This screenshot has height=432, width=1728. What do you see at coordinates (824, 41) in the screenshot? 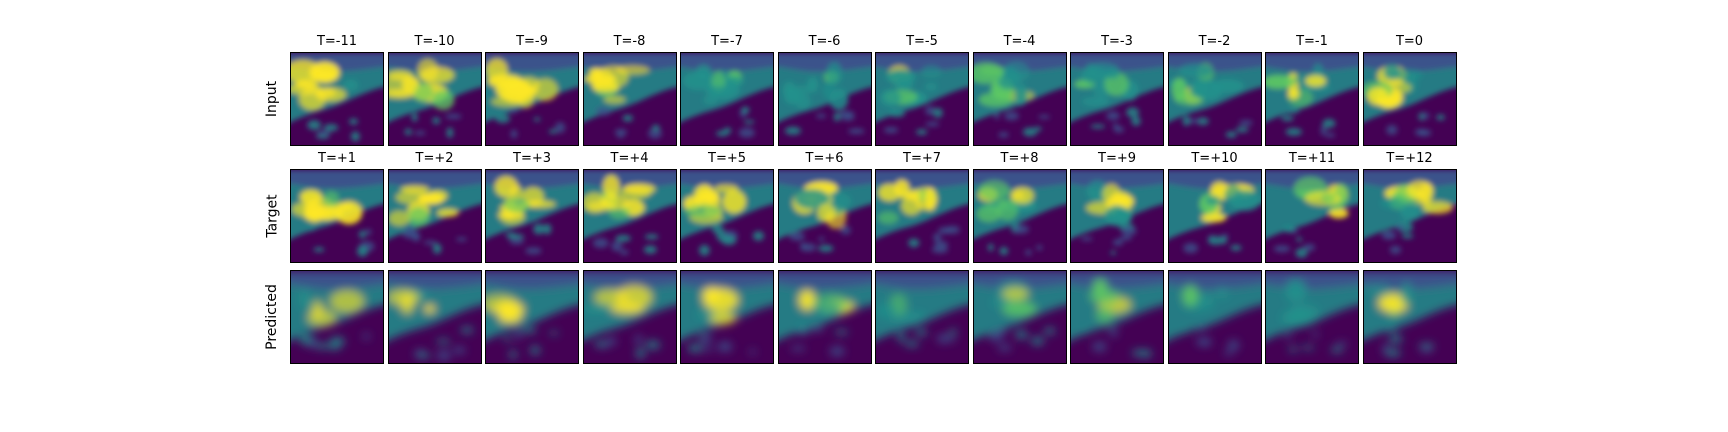
I see `panel-title: T=-6` at bounding box center [824, 41].